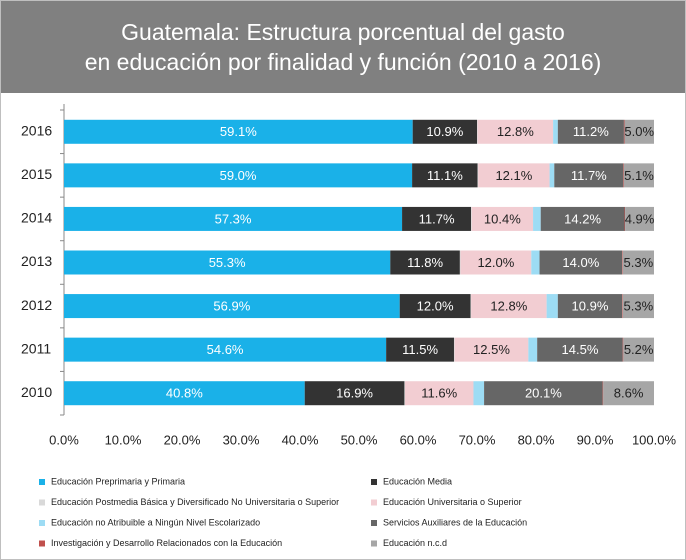 The width and height of the screenshot is (686, 560). What do you see at coordinates (452, 502) in the screenshot?
I see `legend-label: Educación Universitaria o Superior` at bounding box center [452, 502].